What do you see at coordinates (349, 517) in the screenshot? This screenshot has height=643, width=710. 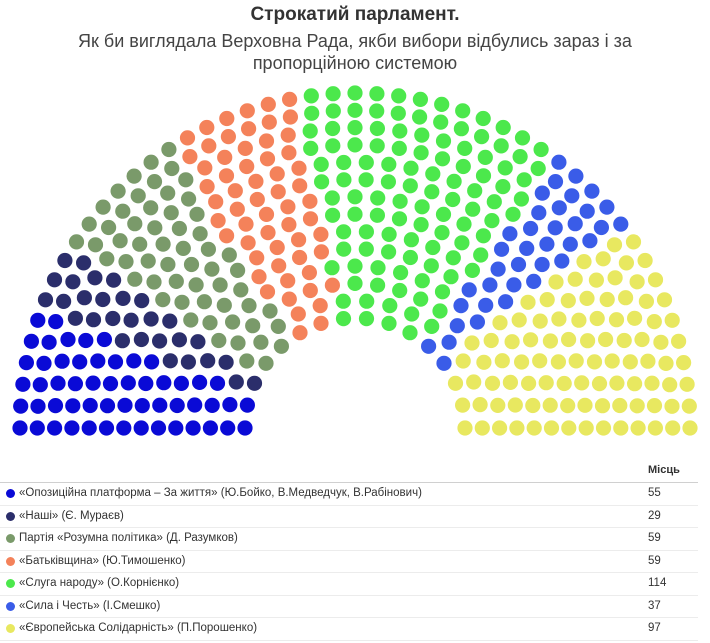 I see `legend-row: «Наші» (Є. Мураєв) 29` at bounding box center [349, 517].